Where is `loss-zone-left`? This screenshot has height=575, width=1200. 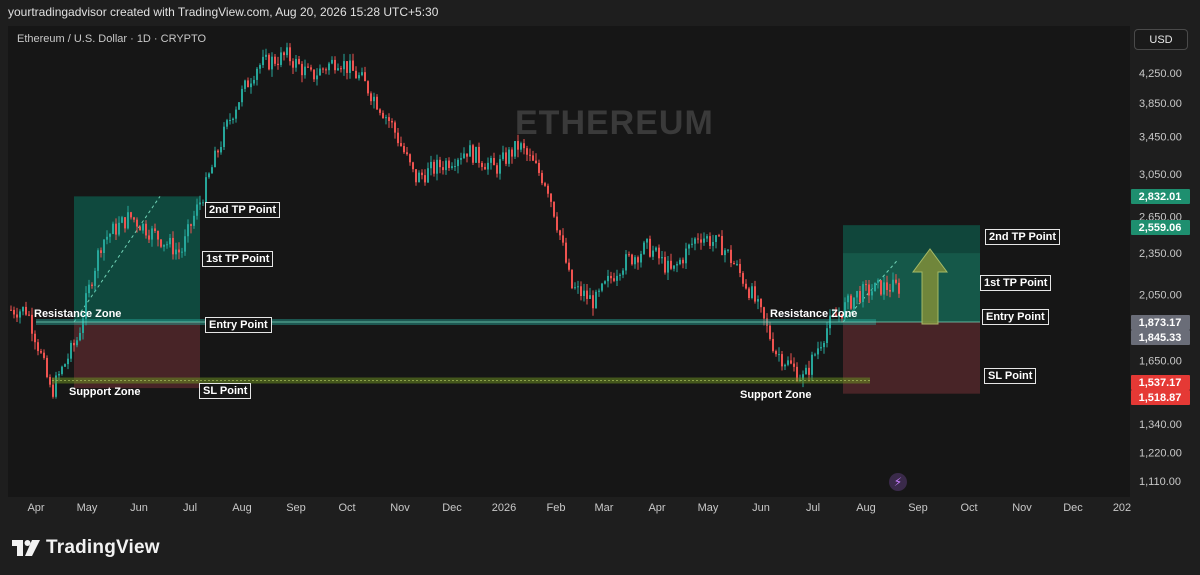 loss-zone-left is located at coordinates (137, 355).